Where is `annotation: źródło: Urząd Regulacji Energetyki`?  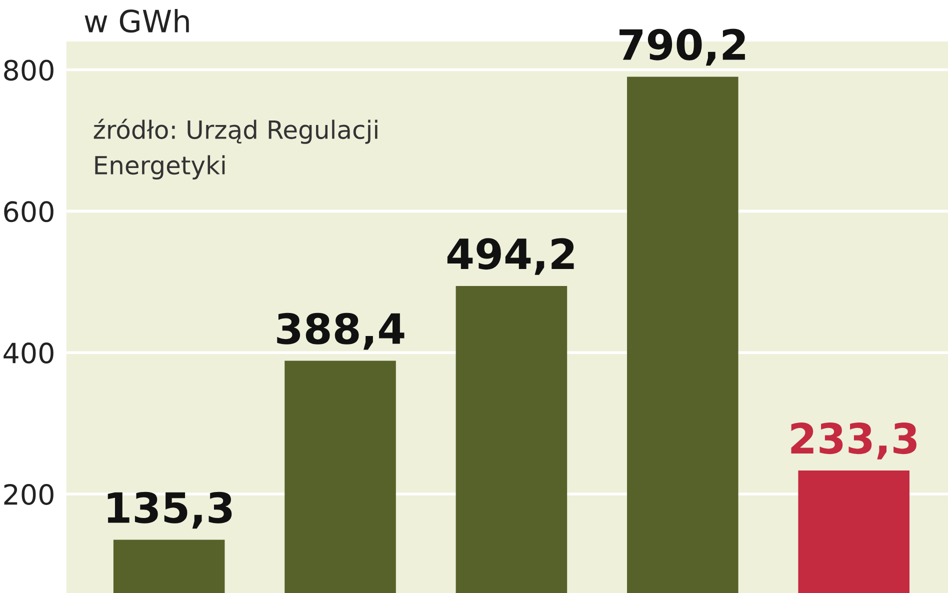 annotation: źródło: Urząd Regulacji Energetyki is located at coordinates (236, 149).